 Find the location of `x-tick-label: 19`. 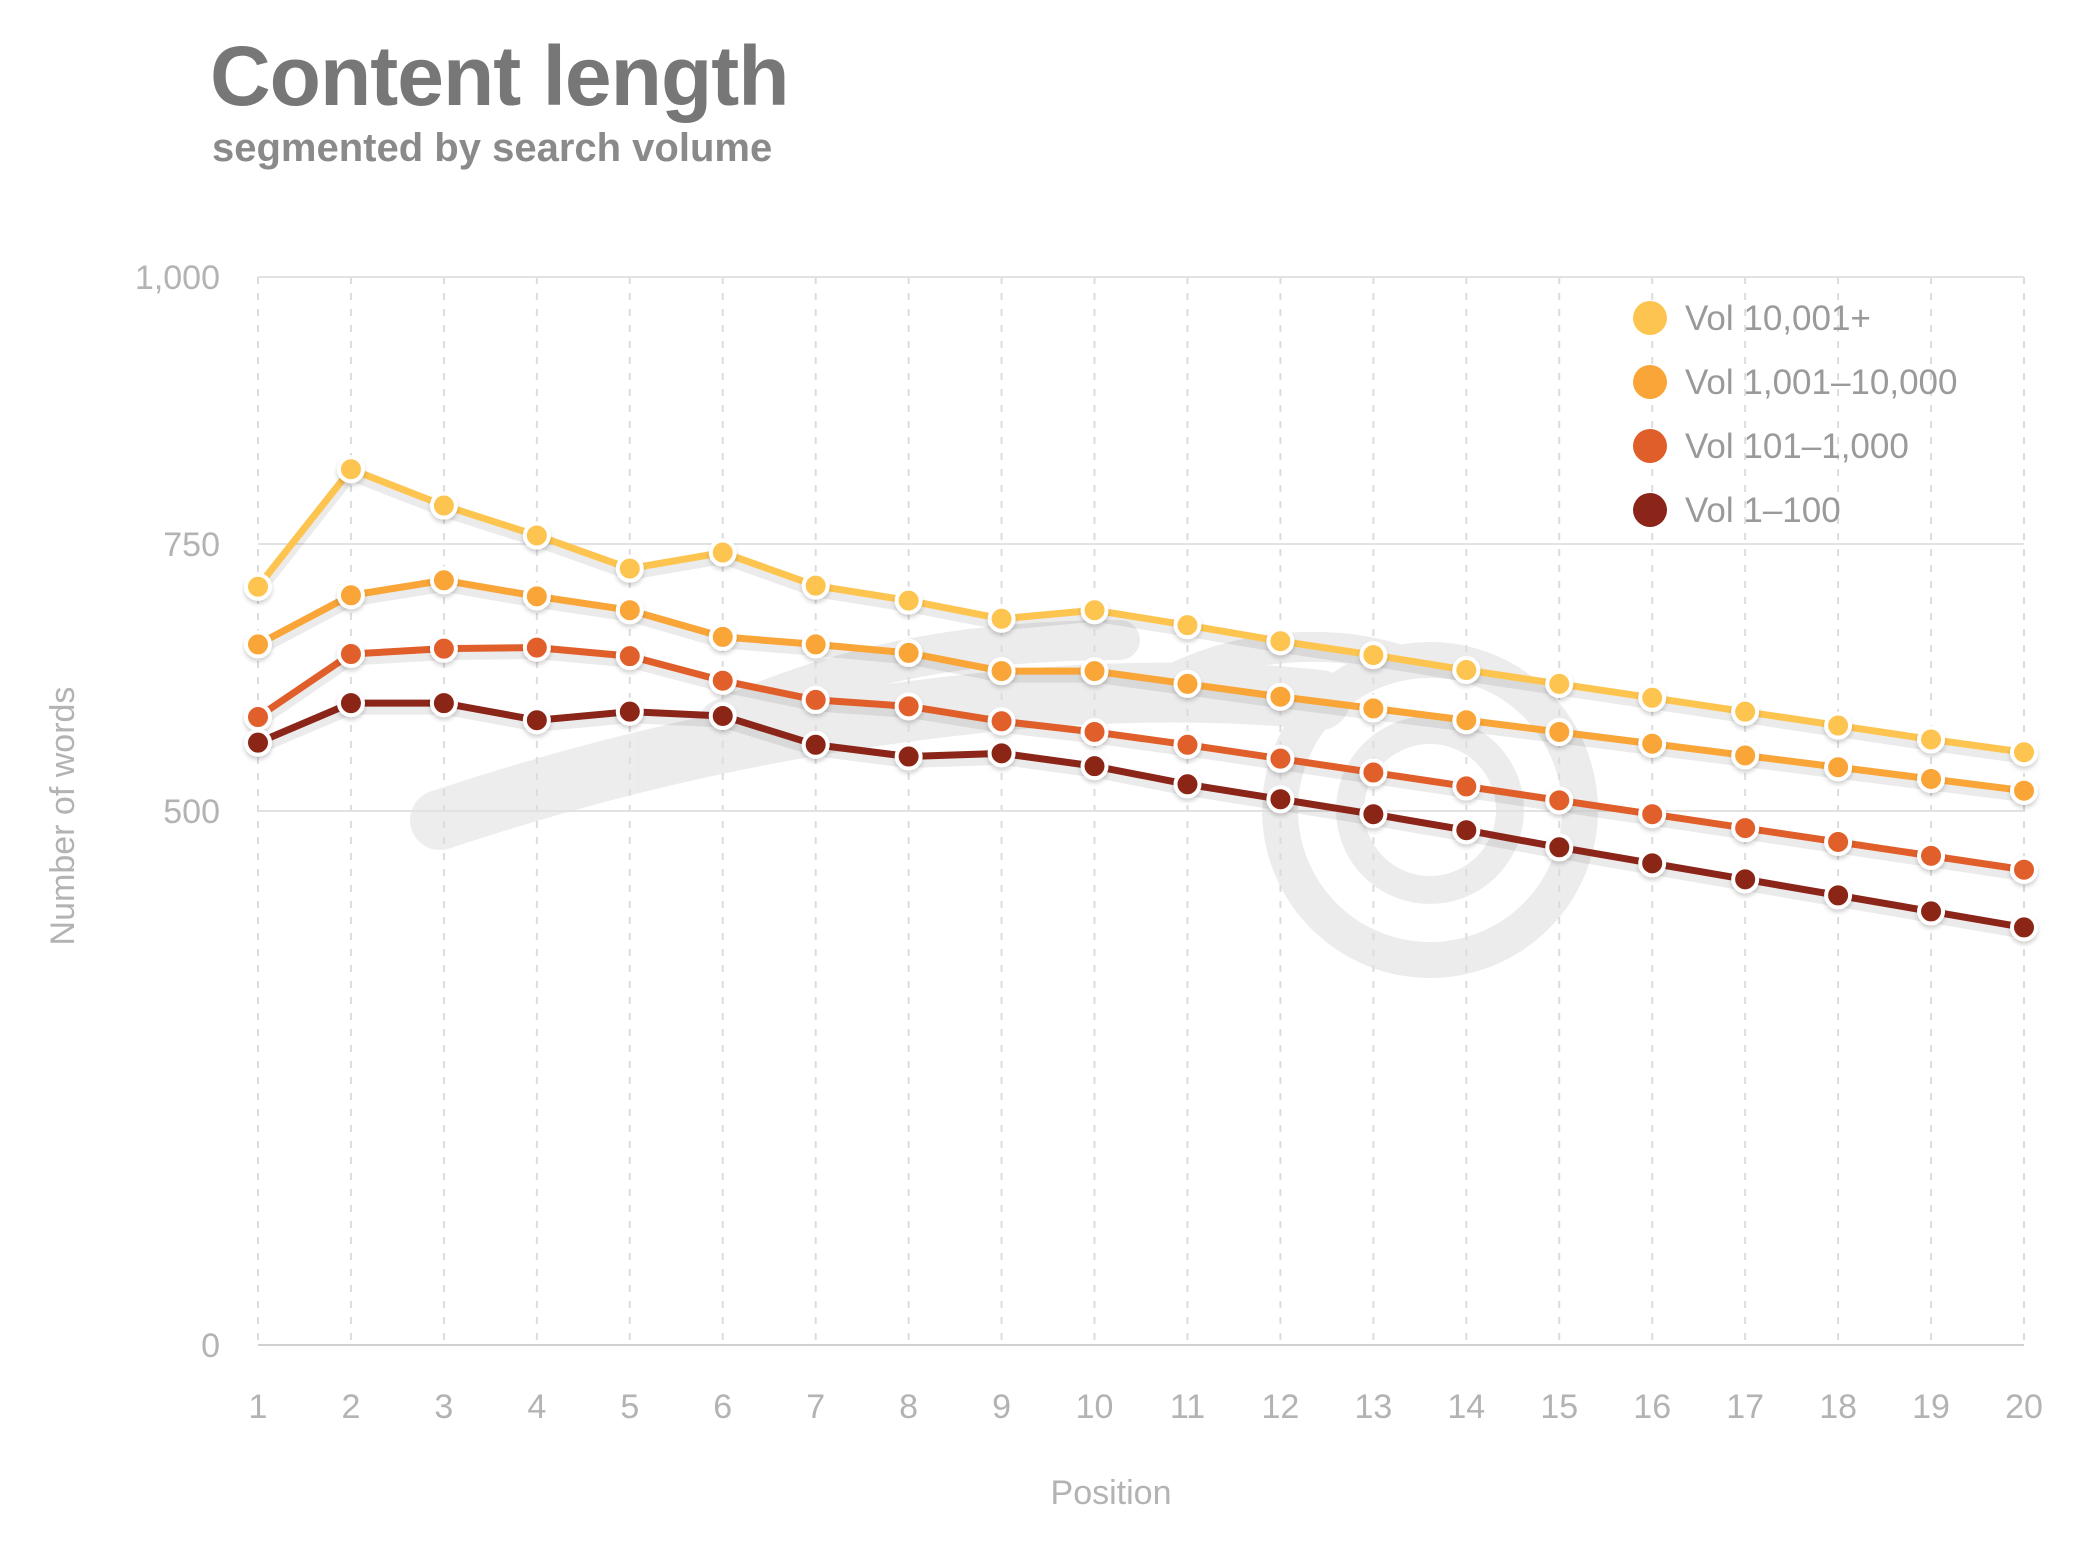

x-tick-label: 19 is located at coordinates (1931, 1407).